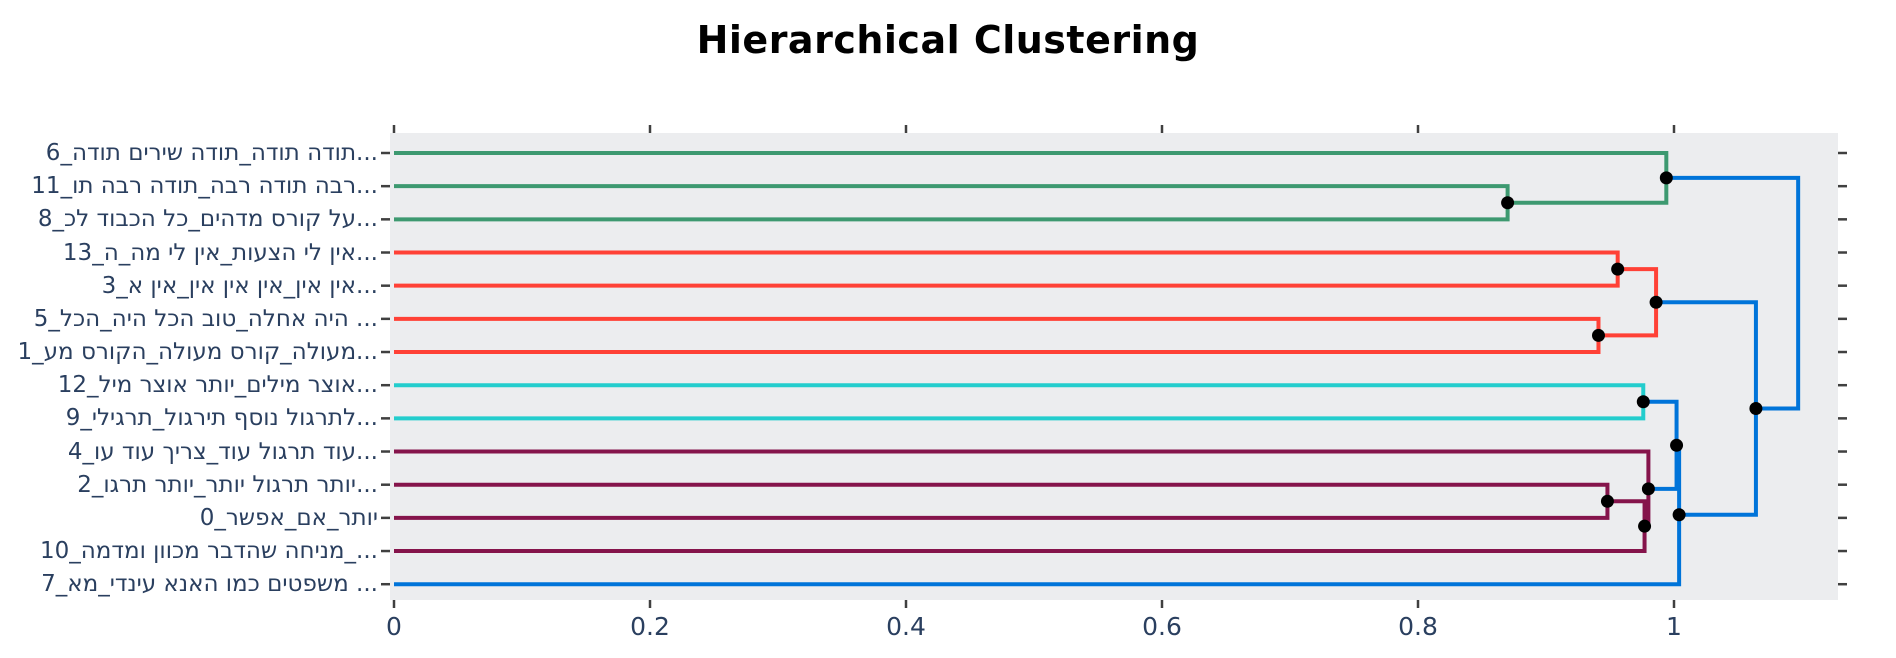 This screenshot has width=1896, height=658. I want to click on leaf-label-11: ...רבה תודה רבה_תודה רבה תו_11, so click(204, 186).